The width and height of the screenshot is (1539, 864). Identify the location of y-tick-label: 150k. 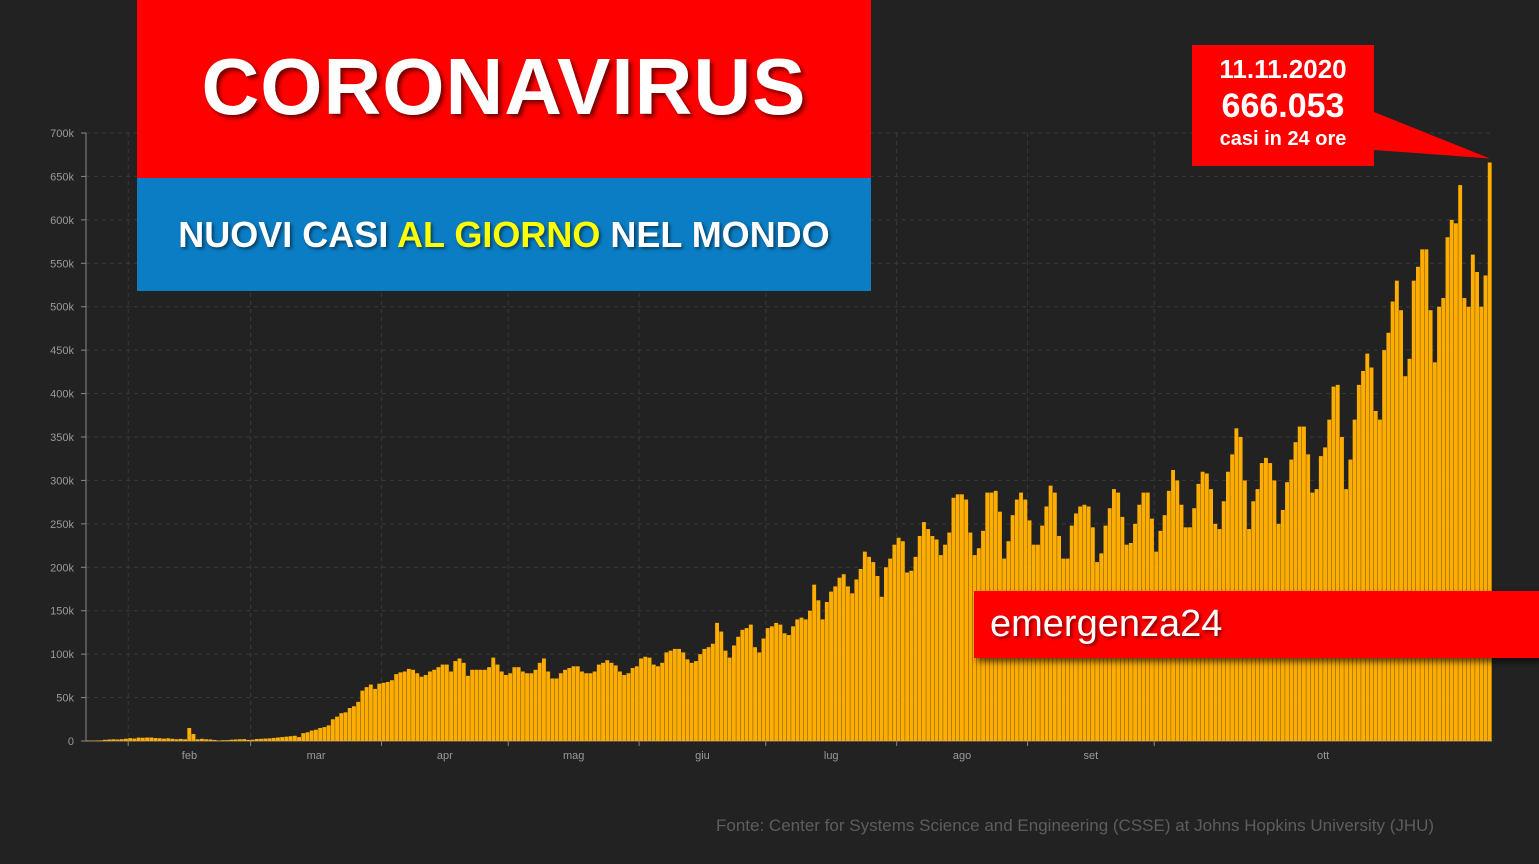
(62, 612).